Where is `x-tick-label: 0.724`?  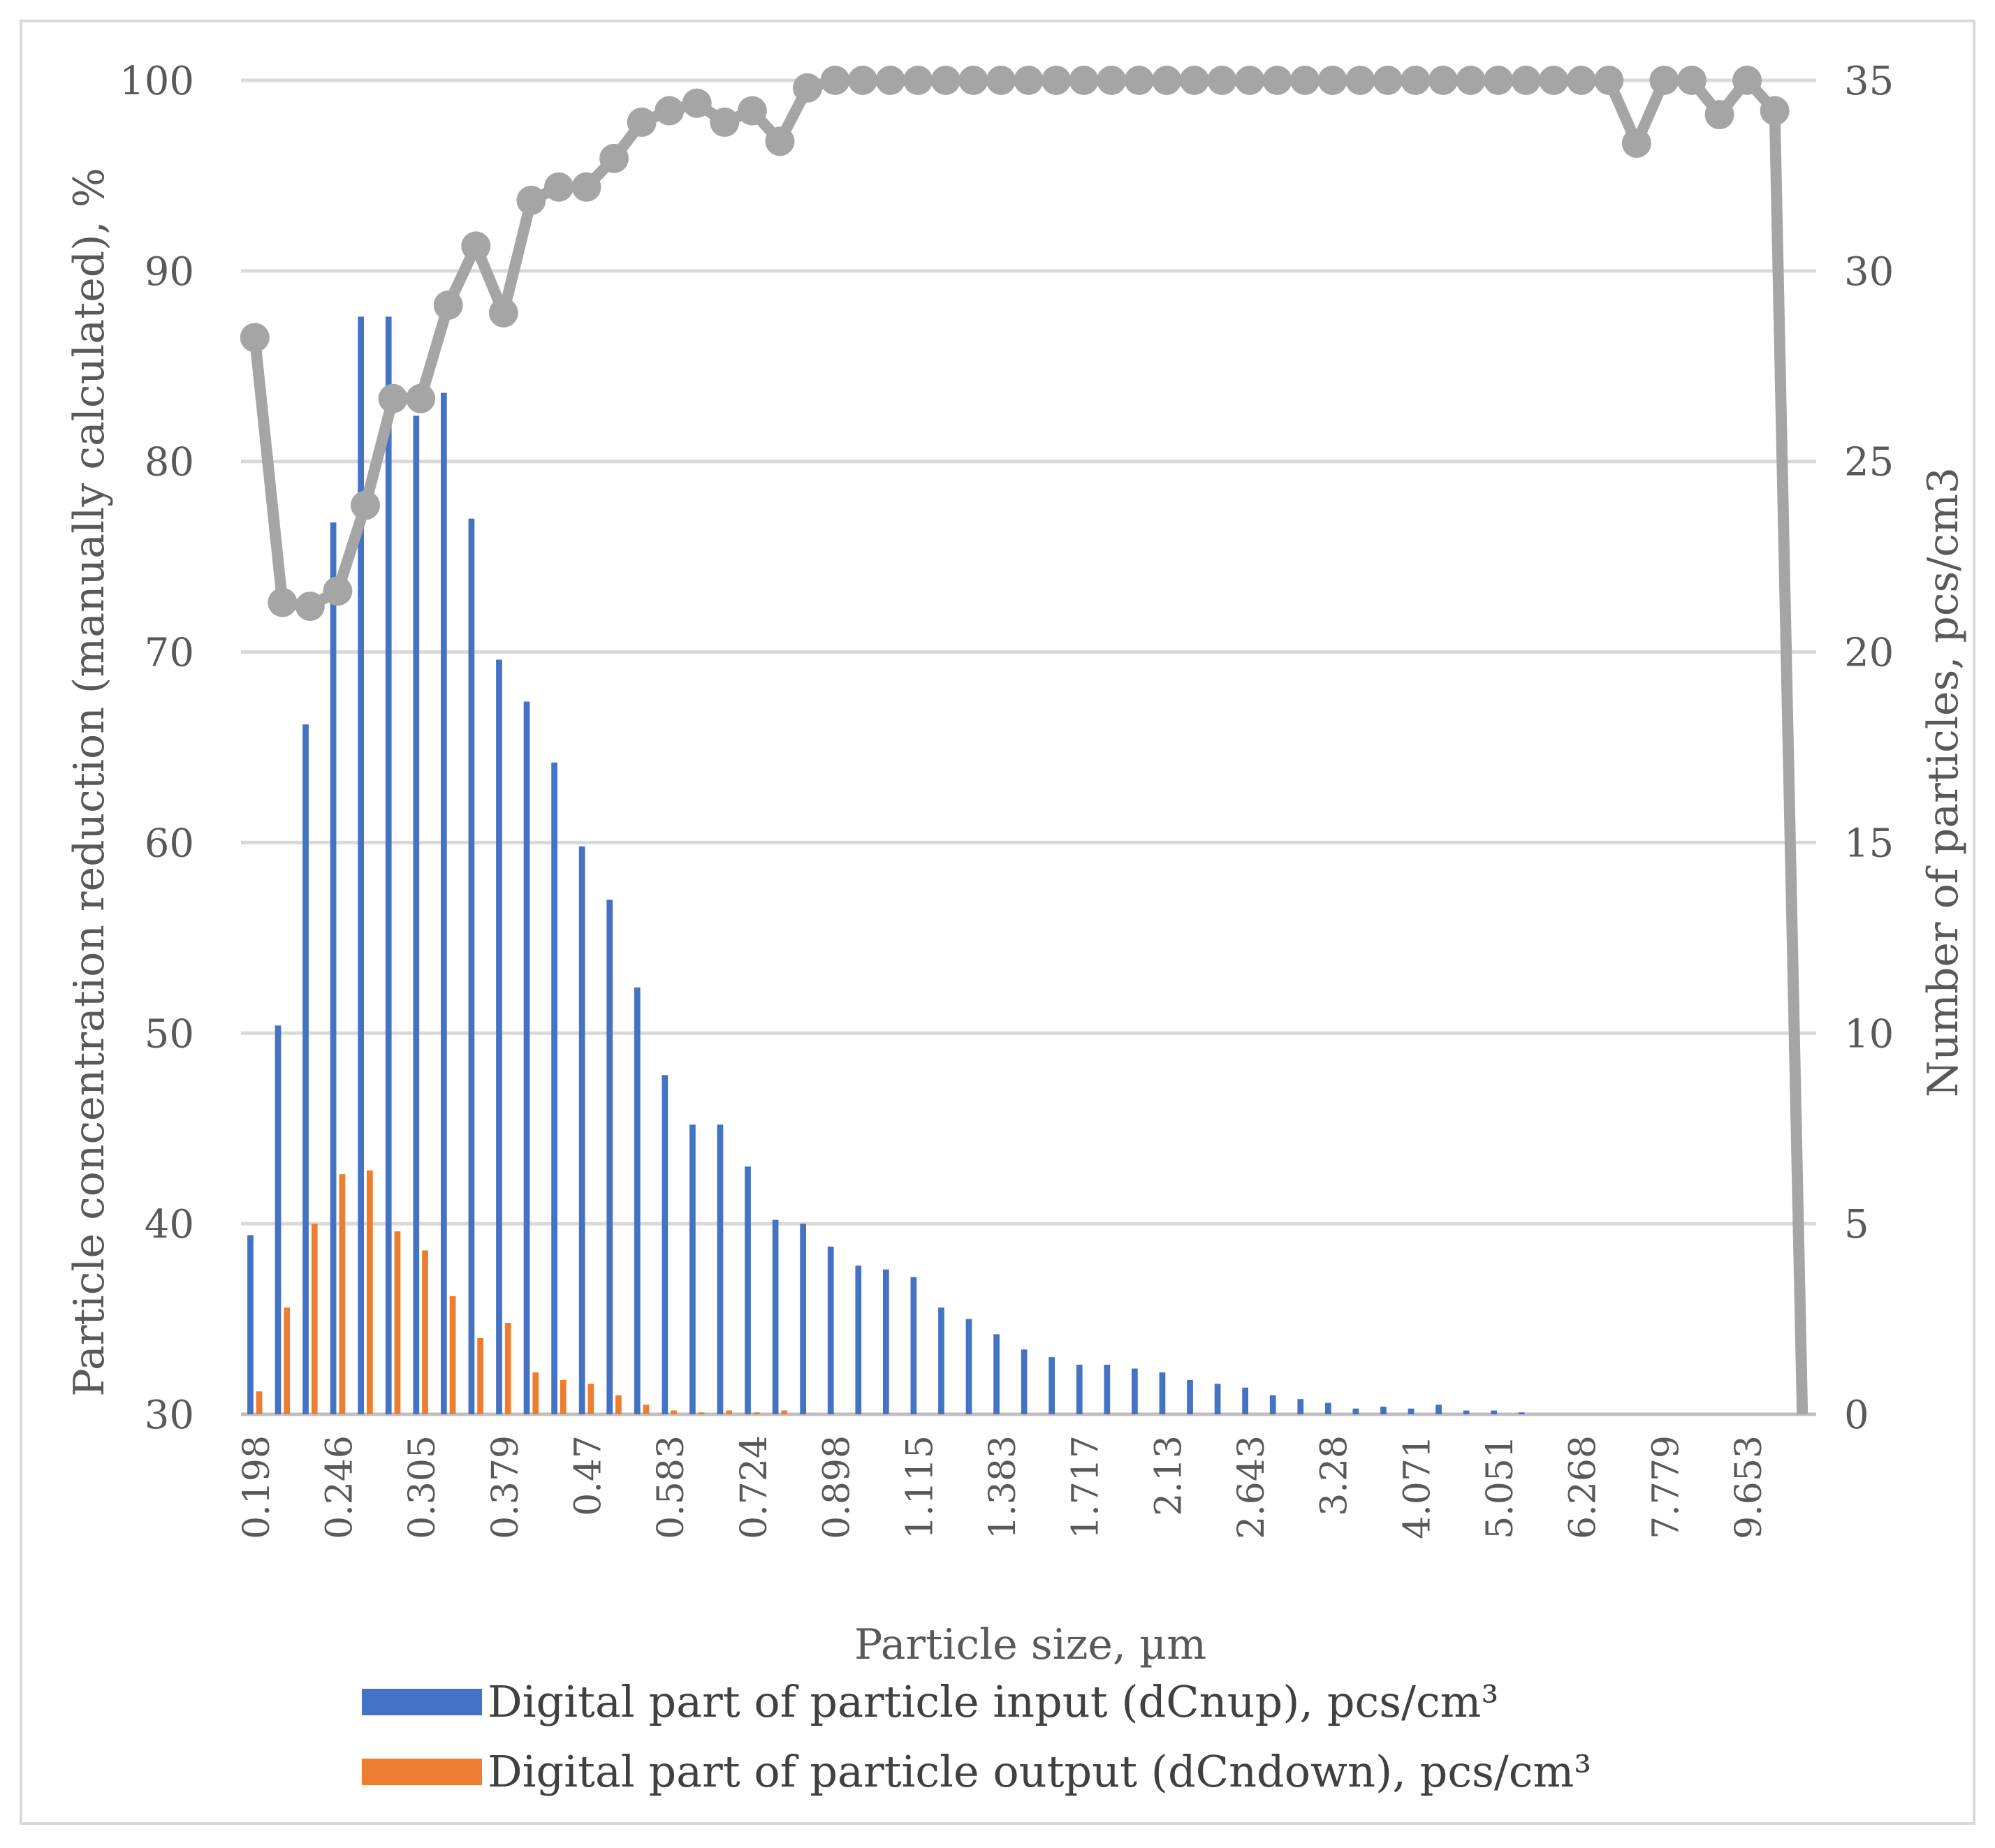 x-tick-label: 0.724 is located at coordinates (754, 1487).